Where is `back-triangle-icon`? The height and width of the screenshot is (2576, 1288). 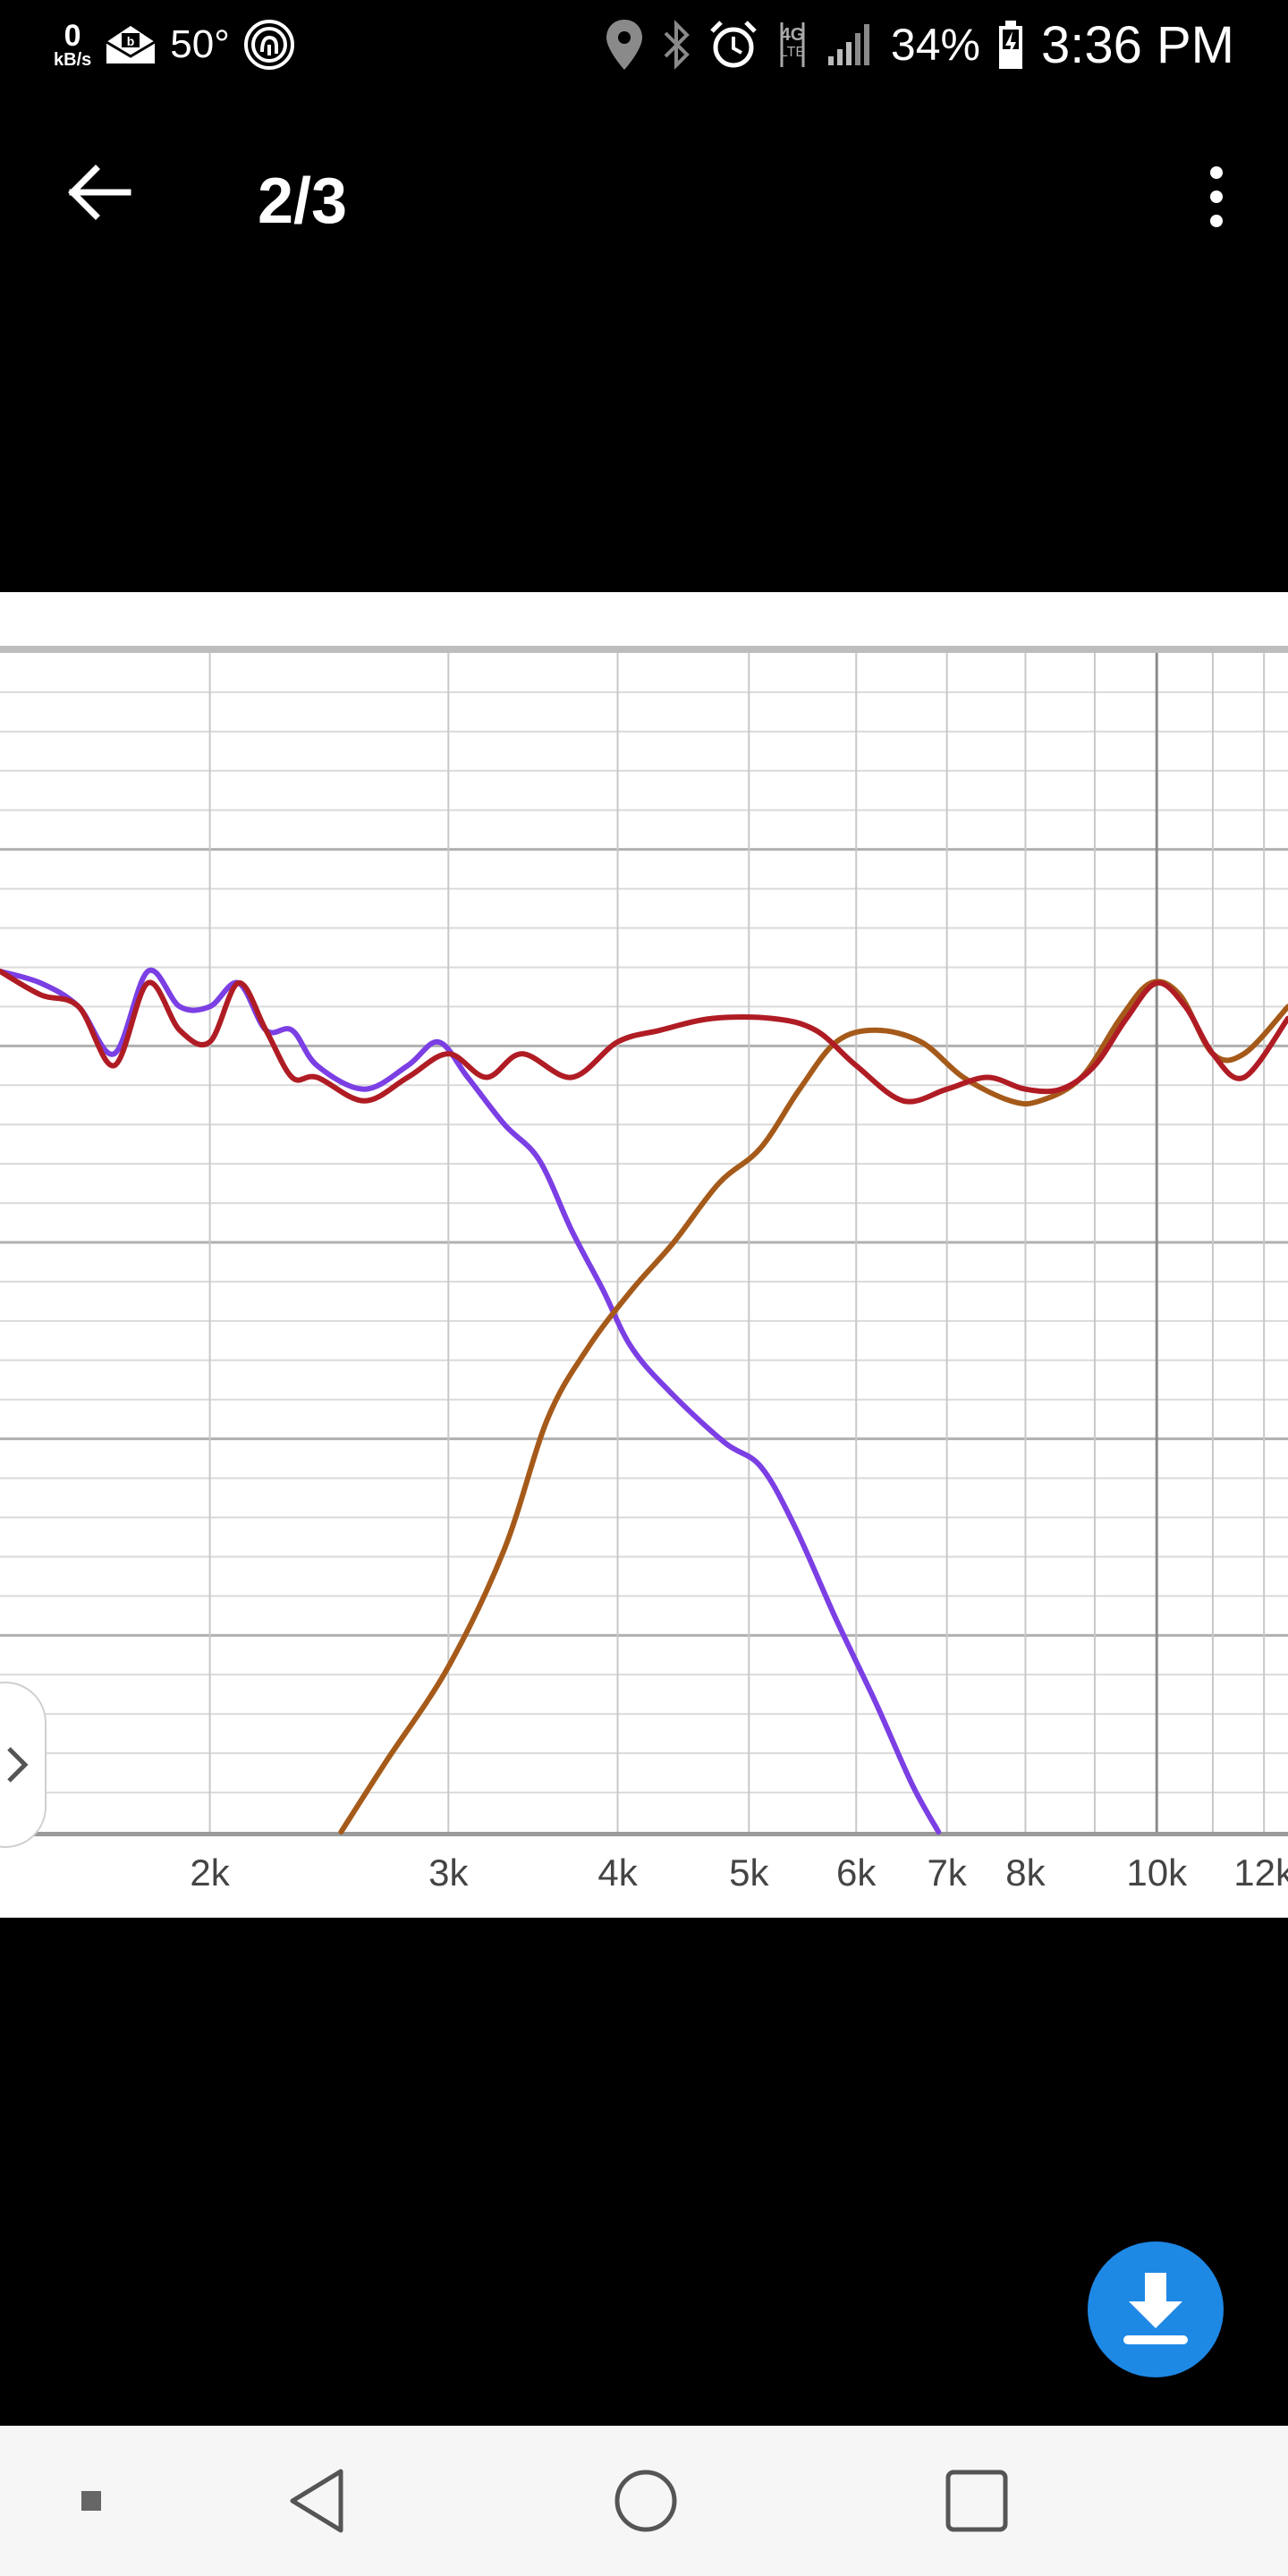
back-triangle-icon is located at coordinates (316, 2501).